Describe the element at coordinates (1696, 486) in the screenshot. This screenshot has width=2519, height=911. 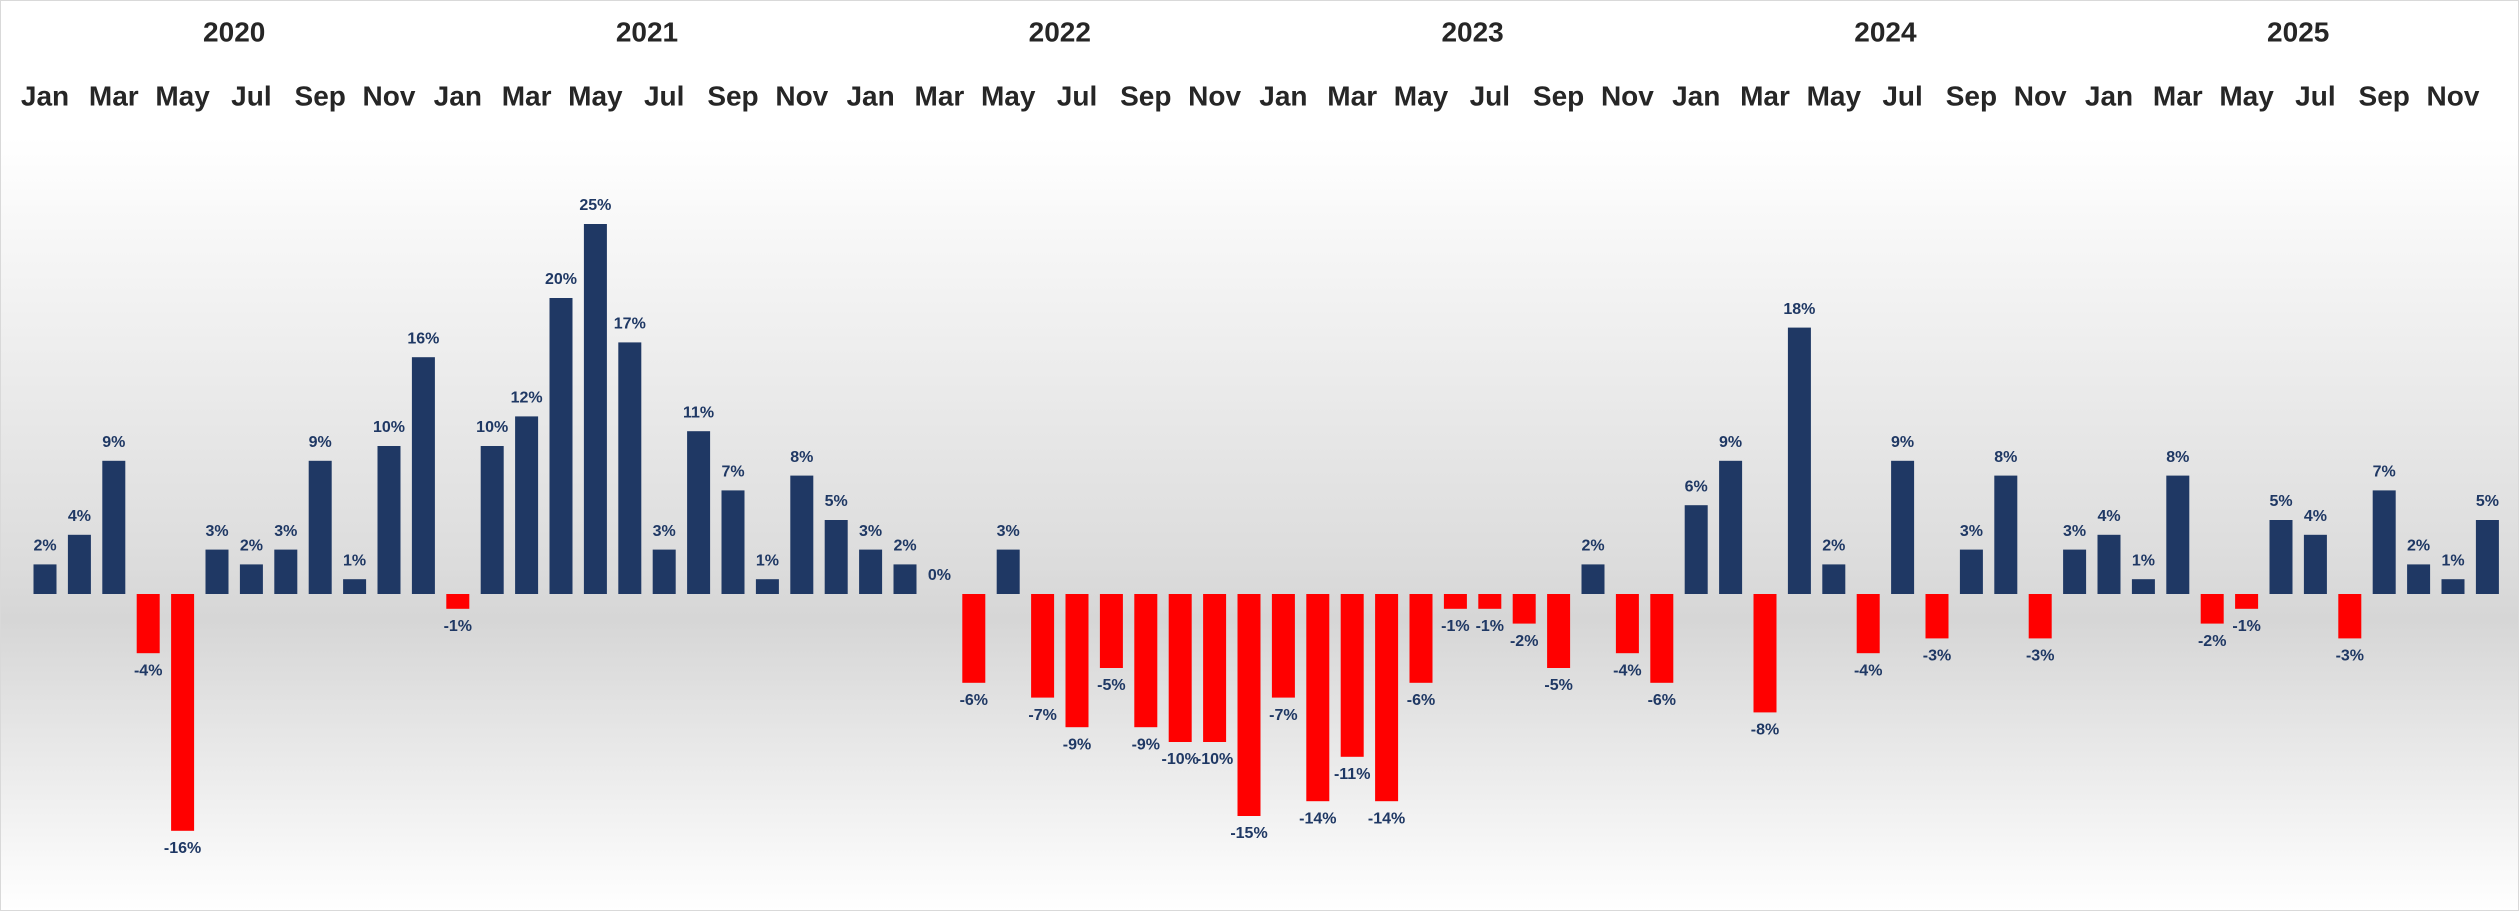
I see `value-label: 6%` at that location.